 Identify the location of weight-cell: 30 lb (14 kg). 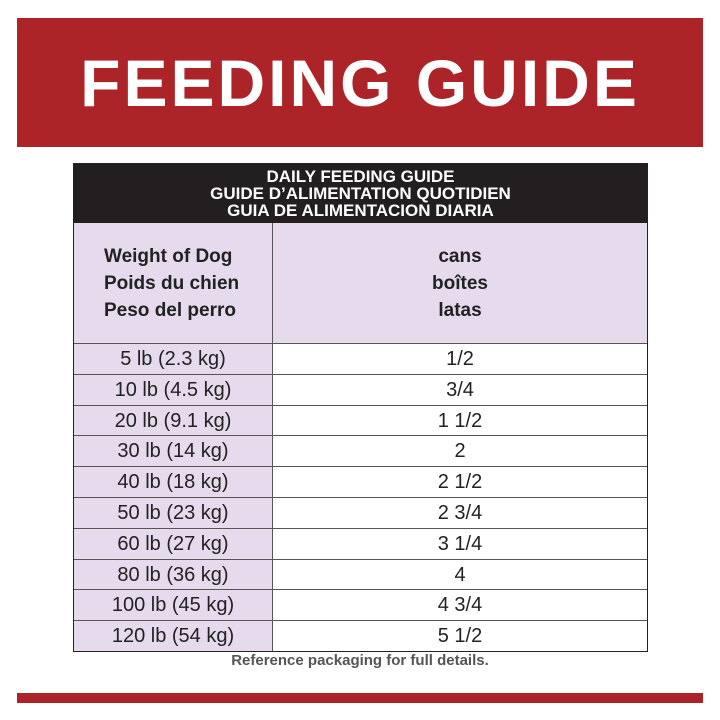
(173, 451).